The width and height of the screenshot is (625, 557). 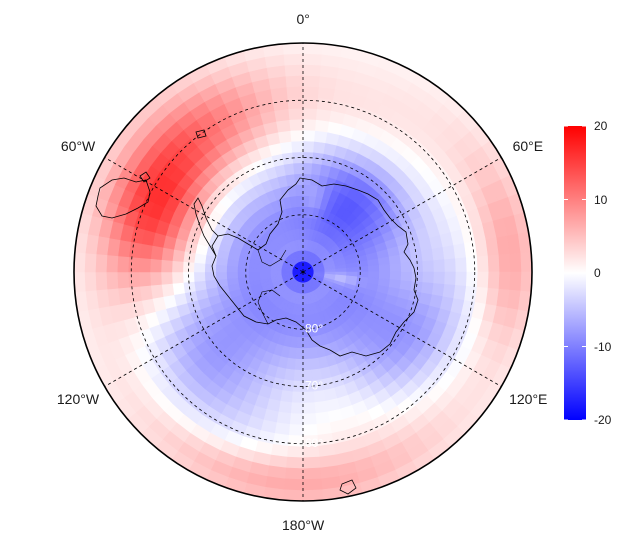 What do you see at coordinates (78, 145) in the screenshot?
I see `longitude-label-lon-60w: 60°W` at bounding box center [78, 145].